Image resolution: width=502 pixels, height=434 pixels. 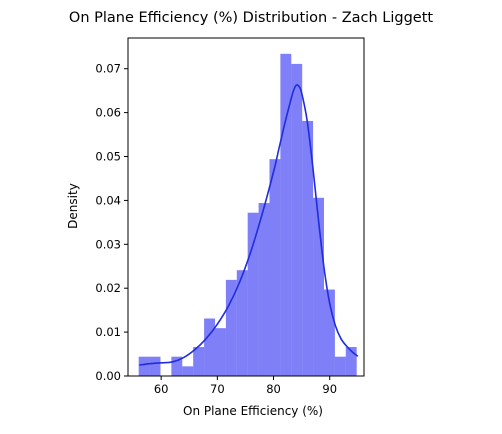 I want to click on x-tick-label: 80, so click(x=273, y=389).